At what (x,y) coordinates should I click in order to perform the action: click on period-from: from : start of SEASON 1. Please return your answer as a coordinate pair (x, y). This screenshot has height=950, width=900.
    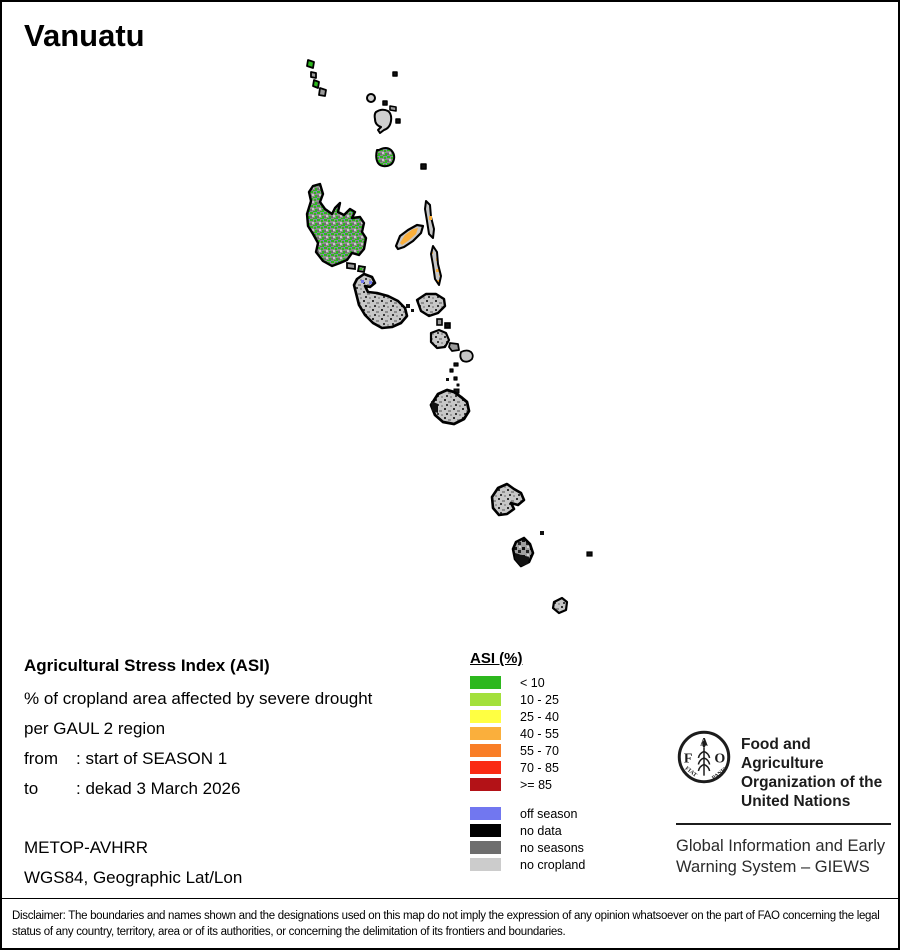
    Looking at the image, I should click on (125, 759).